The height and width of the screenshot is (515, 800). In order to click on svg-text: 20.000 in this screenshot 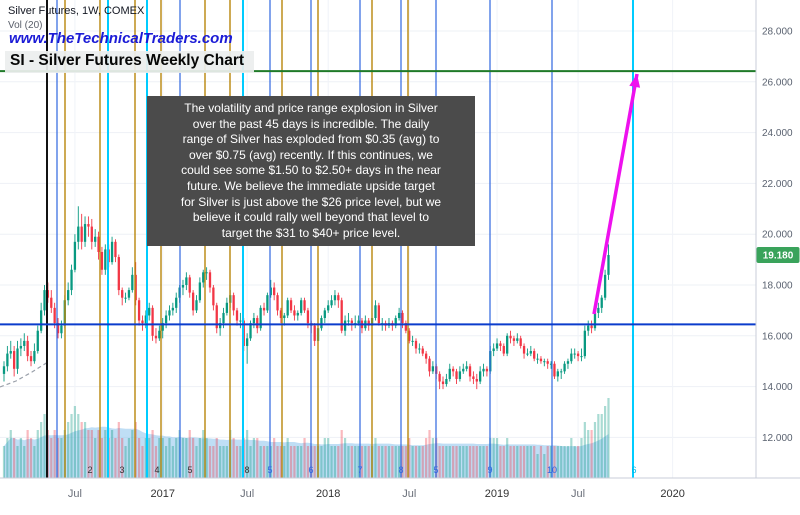, I will do `click(777, 235)`.